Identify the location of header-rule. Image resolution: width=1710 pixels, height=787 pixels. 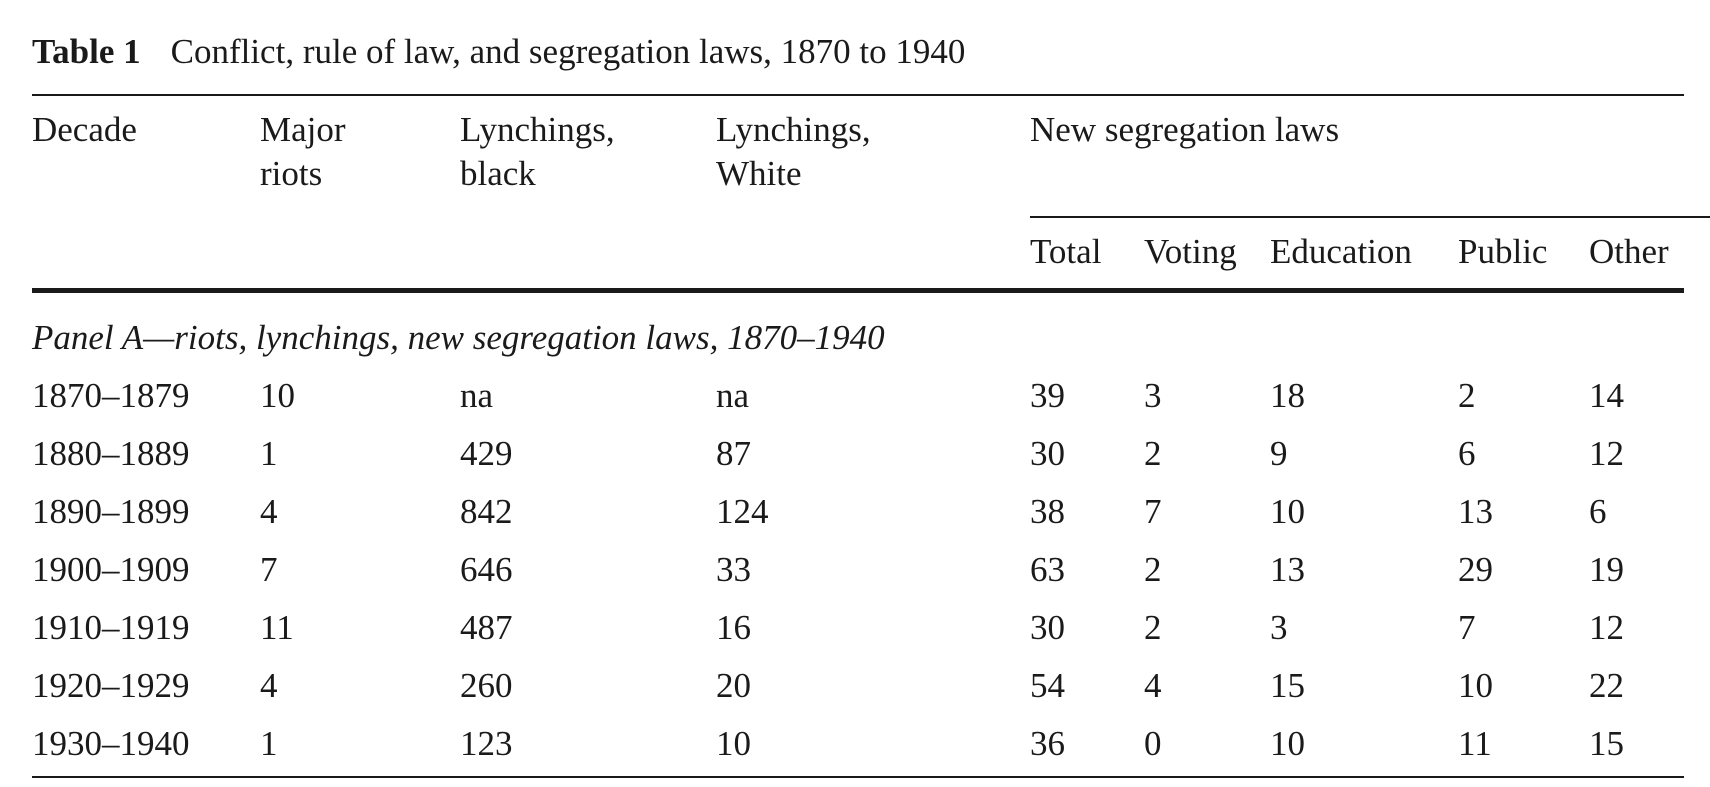
(858, 290).